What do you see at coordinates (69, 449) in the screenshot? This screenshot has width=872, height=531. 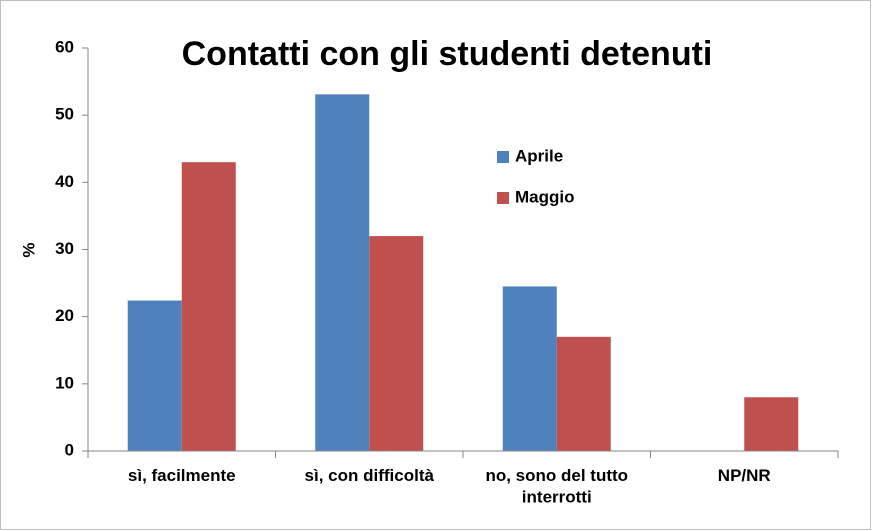 I see `y-tick-label: 0` at bounding box center [69, 449].